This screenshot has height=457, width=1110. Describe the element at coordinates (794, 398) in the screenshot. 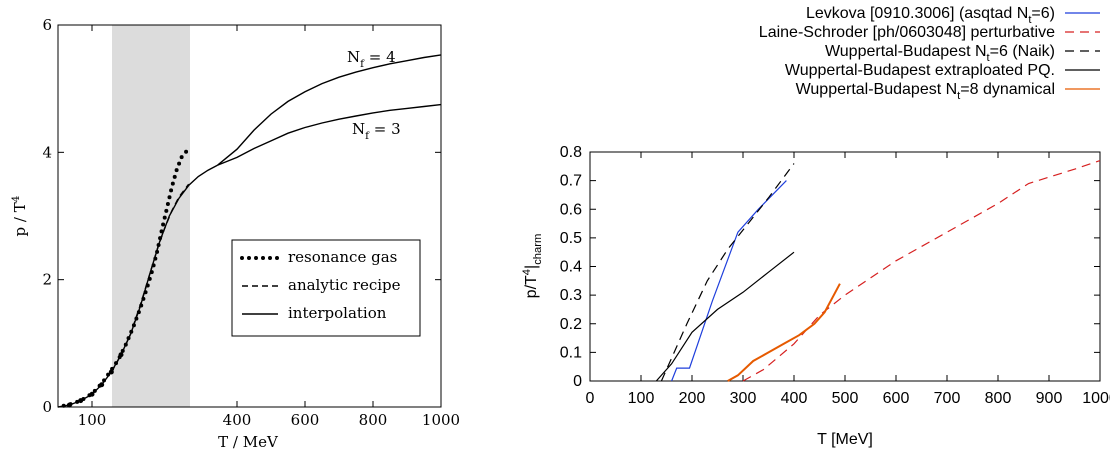

I see `right-x-tick-label: 400` at that location.